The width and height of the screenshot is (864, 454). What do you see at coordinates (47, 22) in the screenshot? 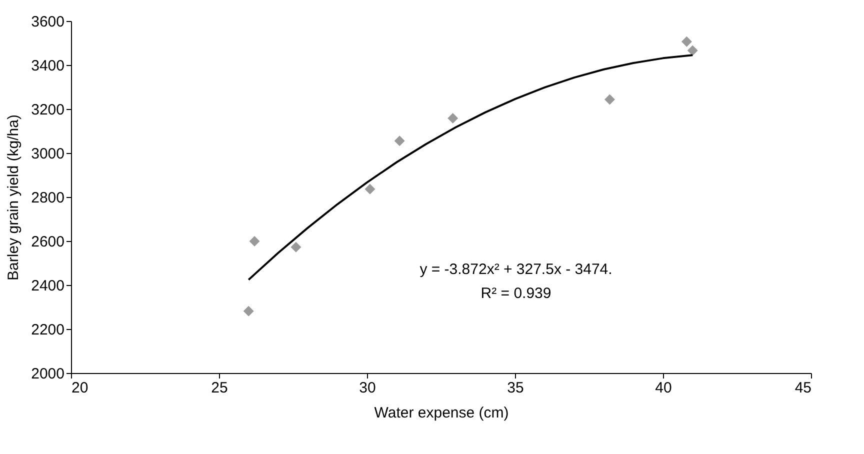
I see `y-tick-label: 3600` at bounding box center [47, 22].